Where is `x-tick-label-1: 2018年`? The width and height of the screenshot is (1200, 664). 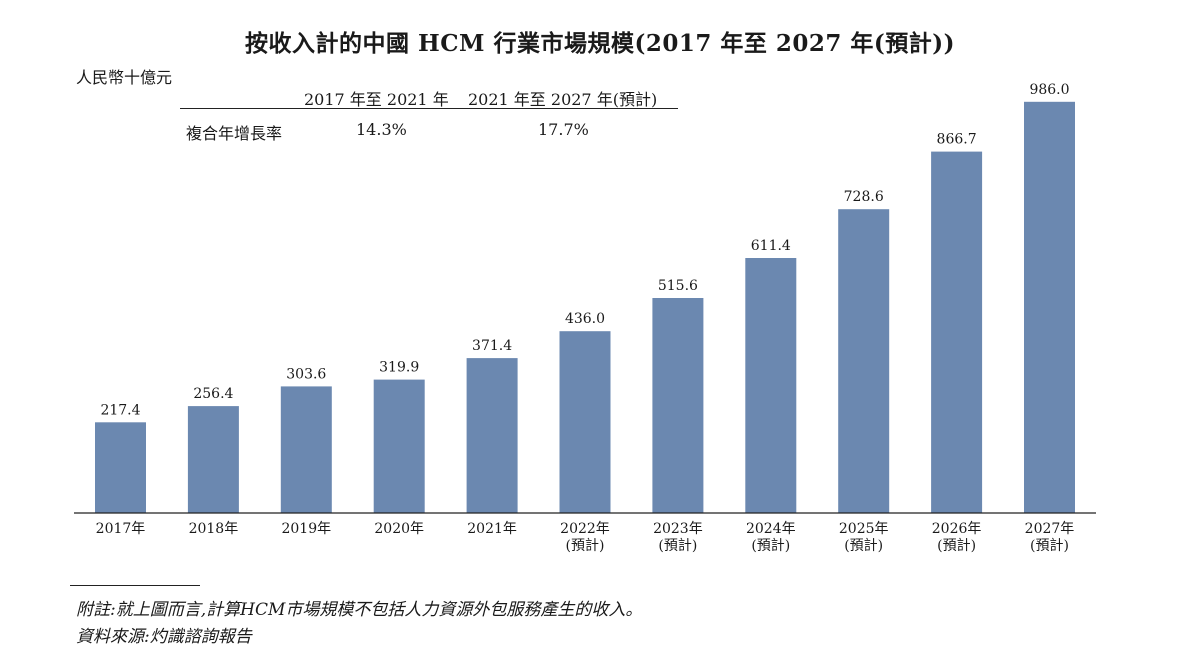
x-tick-label-1: 2018年 is located at coordinates (214, 529).